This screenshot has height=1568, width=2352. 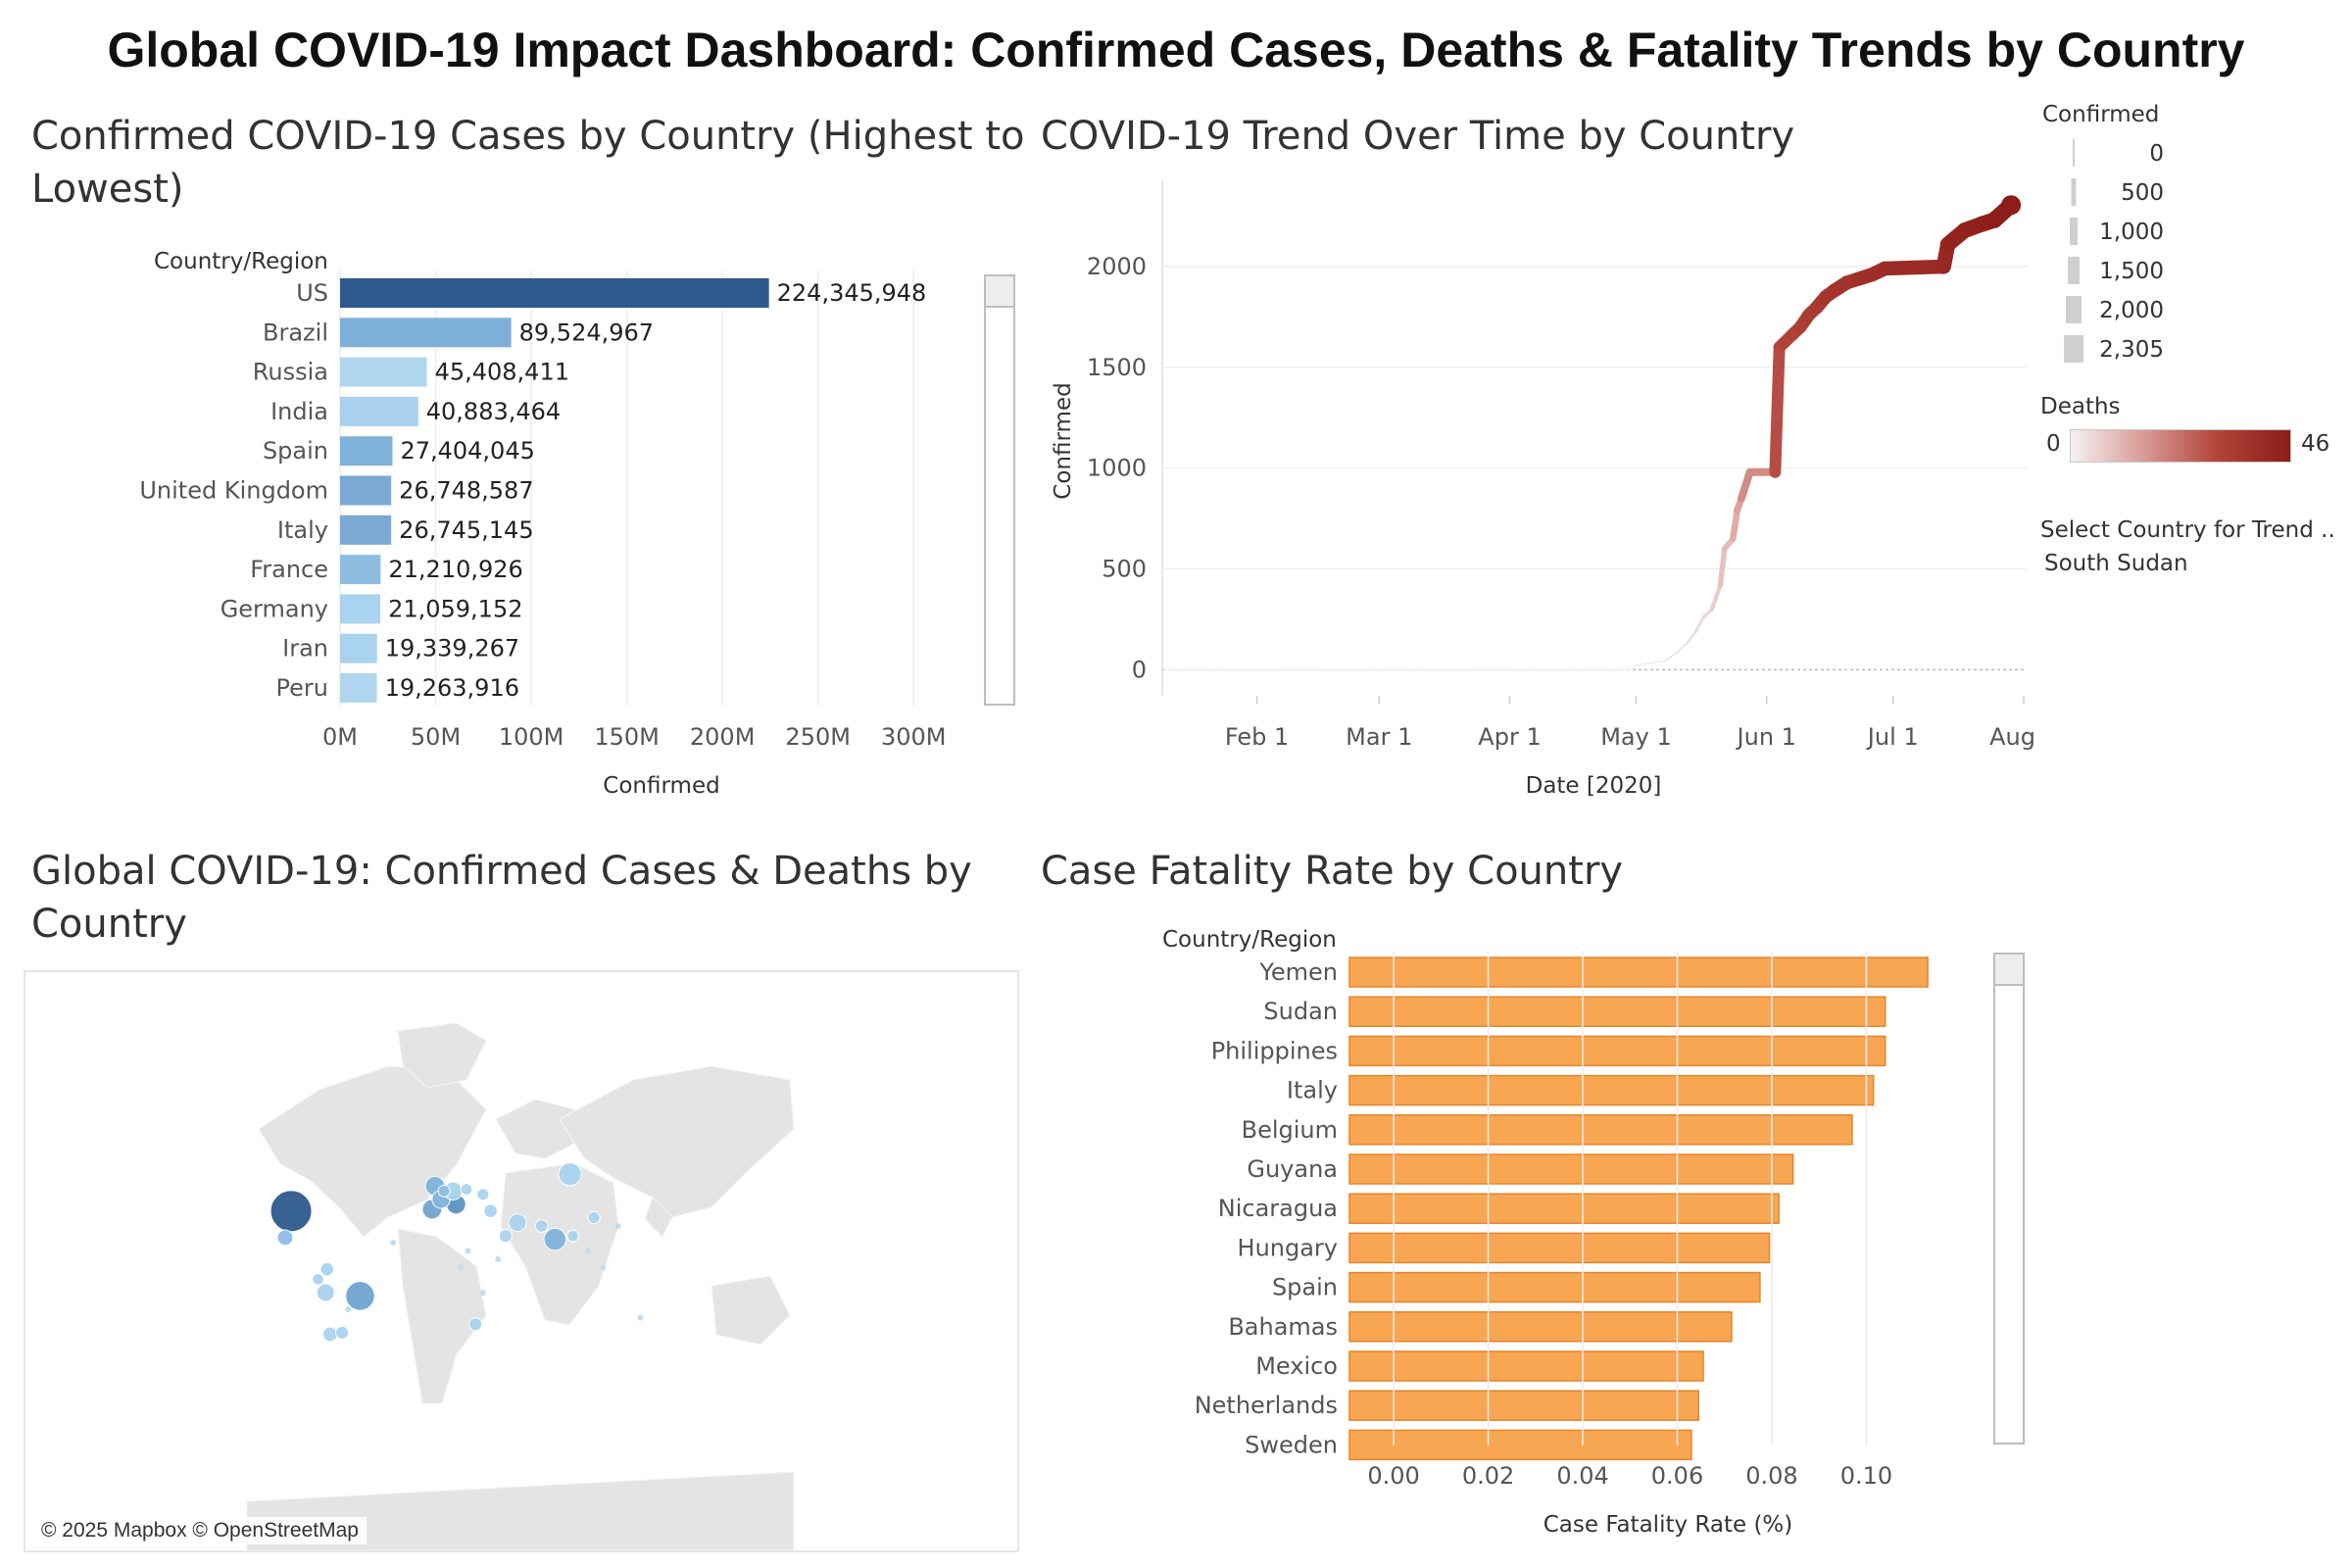 What do you see at coordinates (2080, 406) in the screenshot?
I see `color-legend-title: Deaths` at bounding box center [2080, 406].